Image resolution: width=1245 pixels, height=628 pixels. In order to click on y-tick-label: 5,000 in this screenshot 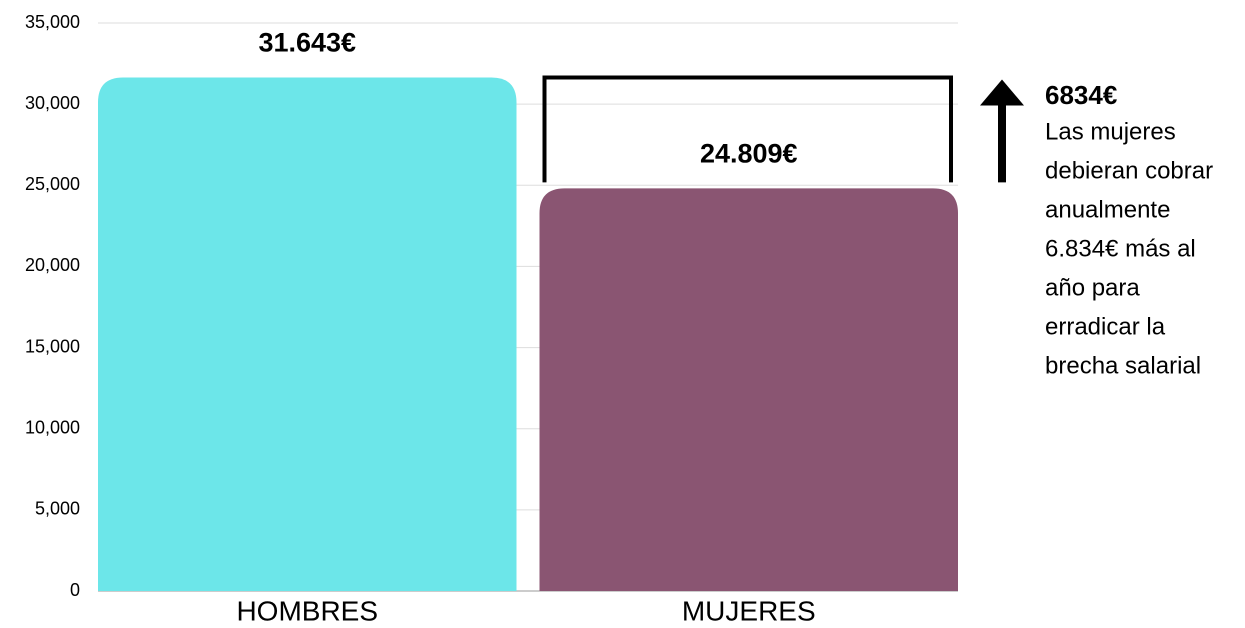, I will do `click(57, 509)`.